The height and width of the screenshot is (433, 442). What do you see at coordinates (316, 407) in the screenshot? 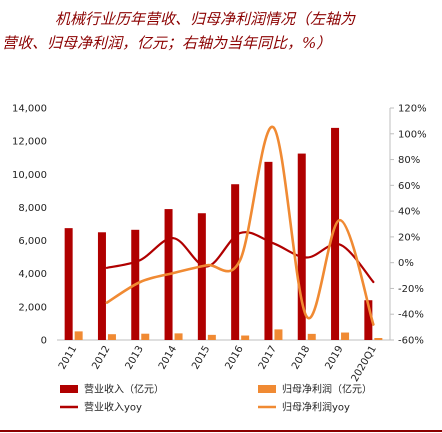
I see `legend-profit-yoy-label: 归母净利润yoy` at bounding box center [316, 407].